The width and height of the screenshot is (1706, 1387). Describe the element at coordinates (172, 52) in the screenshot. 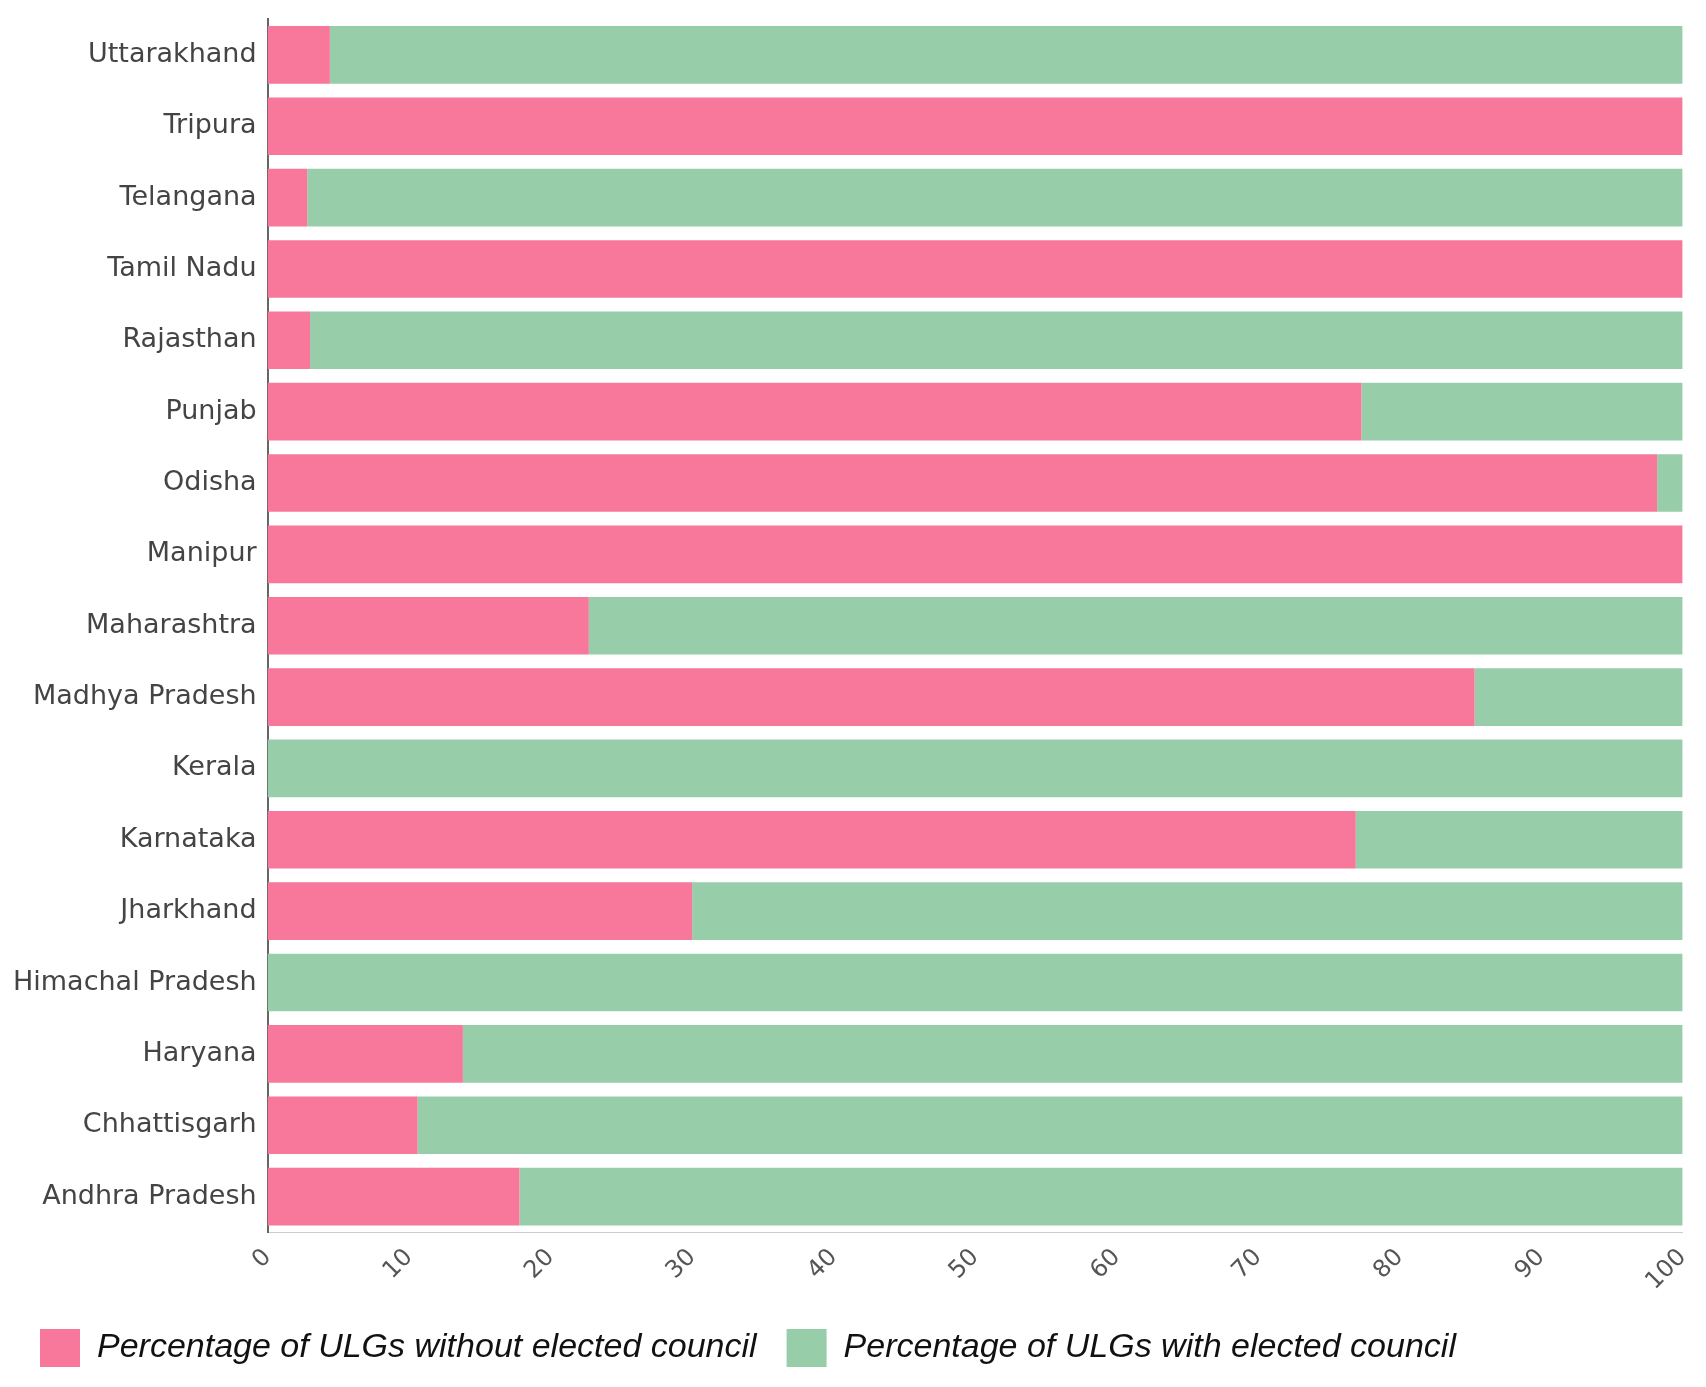

I see `y-tick-label: Uttarakhand` at that location.